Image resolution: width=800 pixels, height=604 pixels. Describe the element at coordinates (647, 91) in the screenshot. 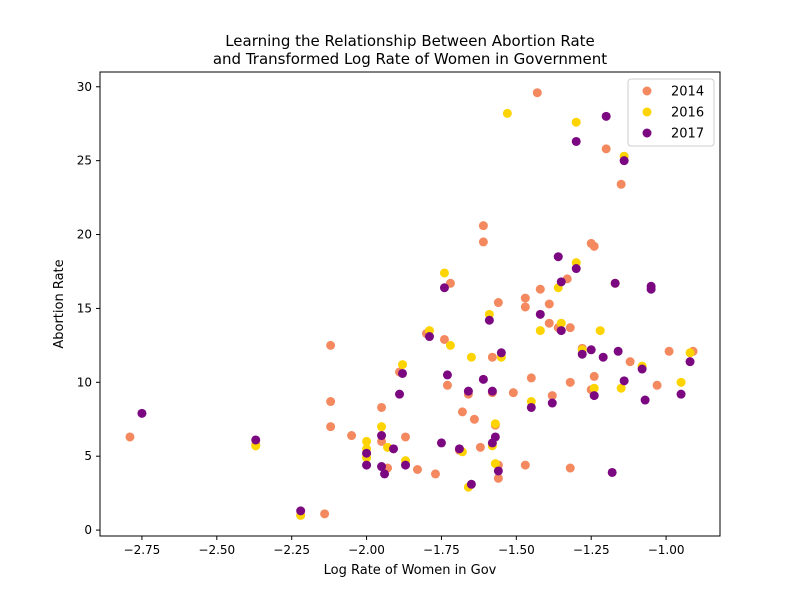

I see `legend-marker-2014` at that location.